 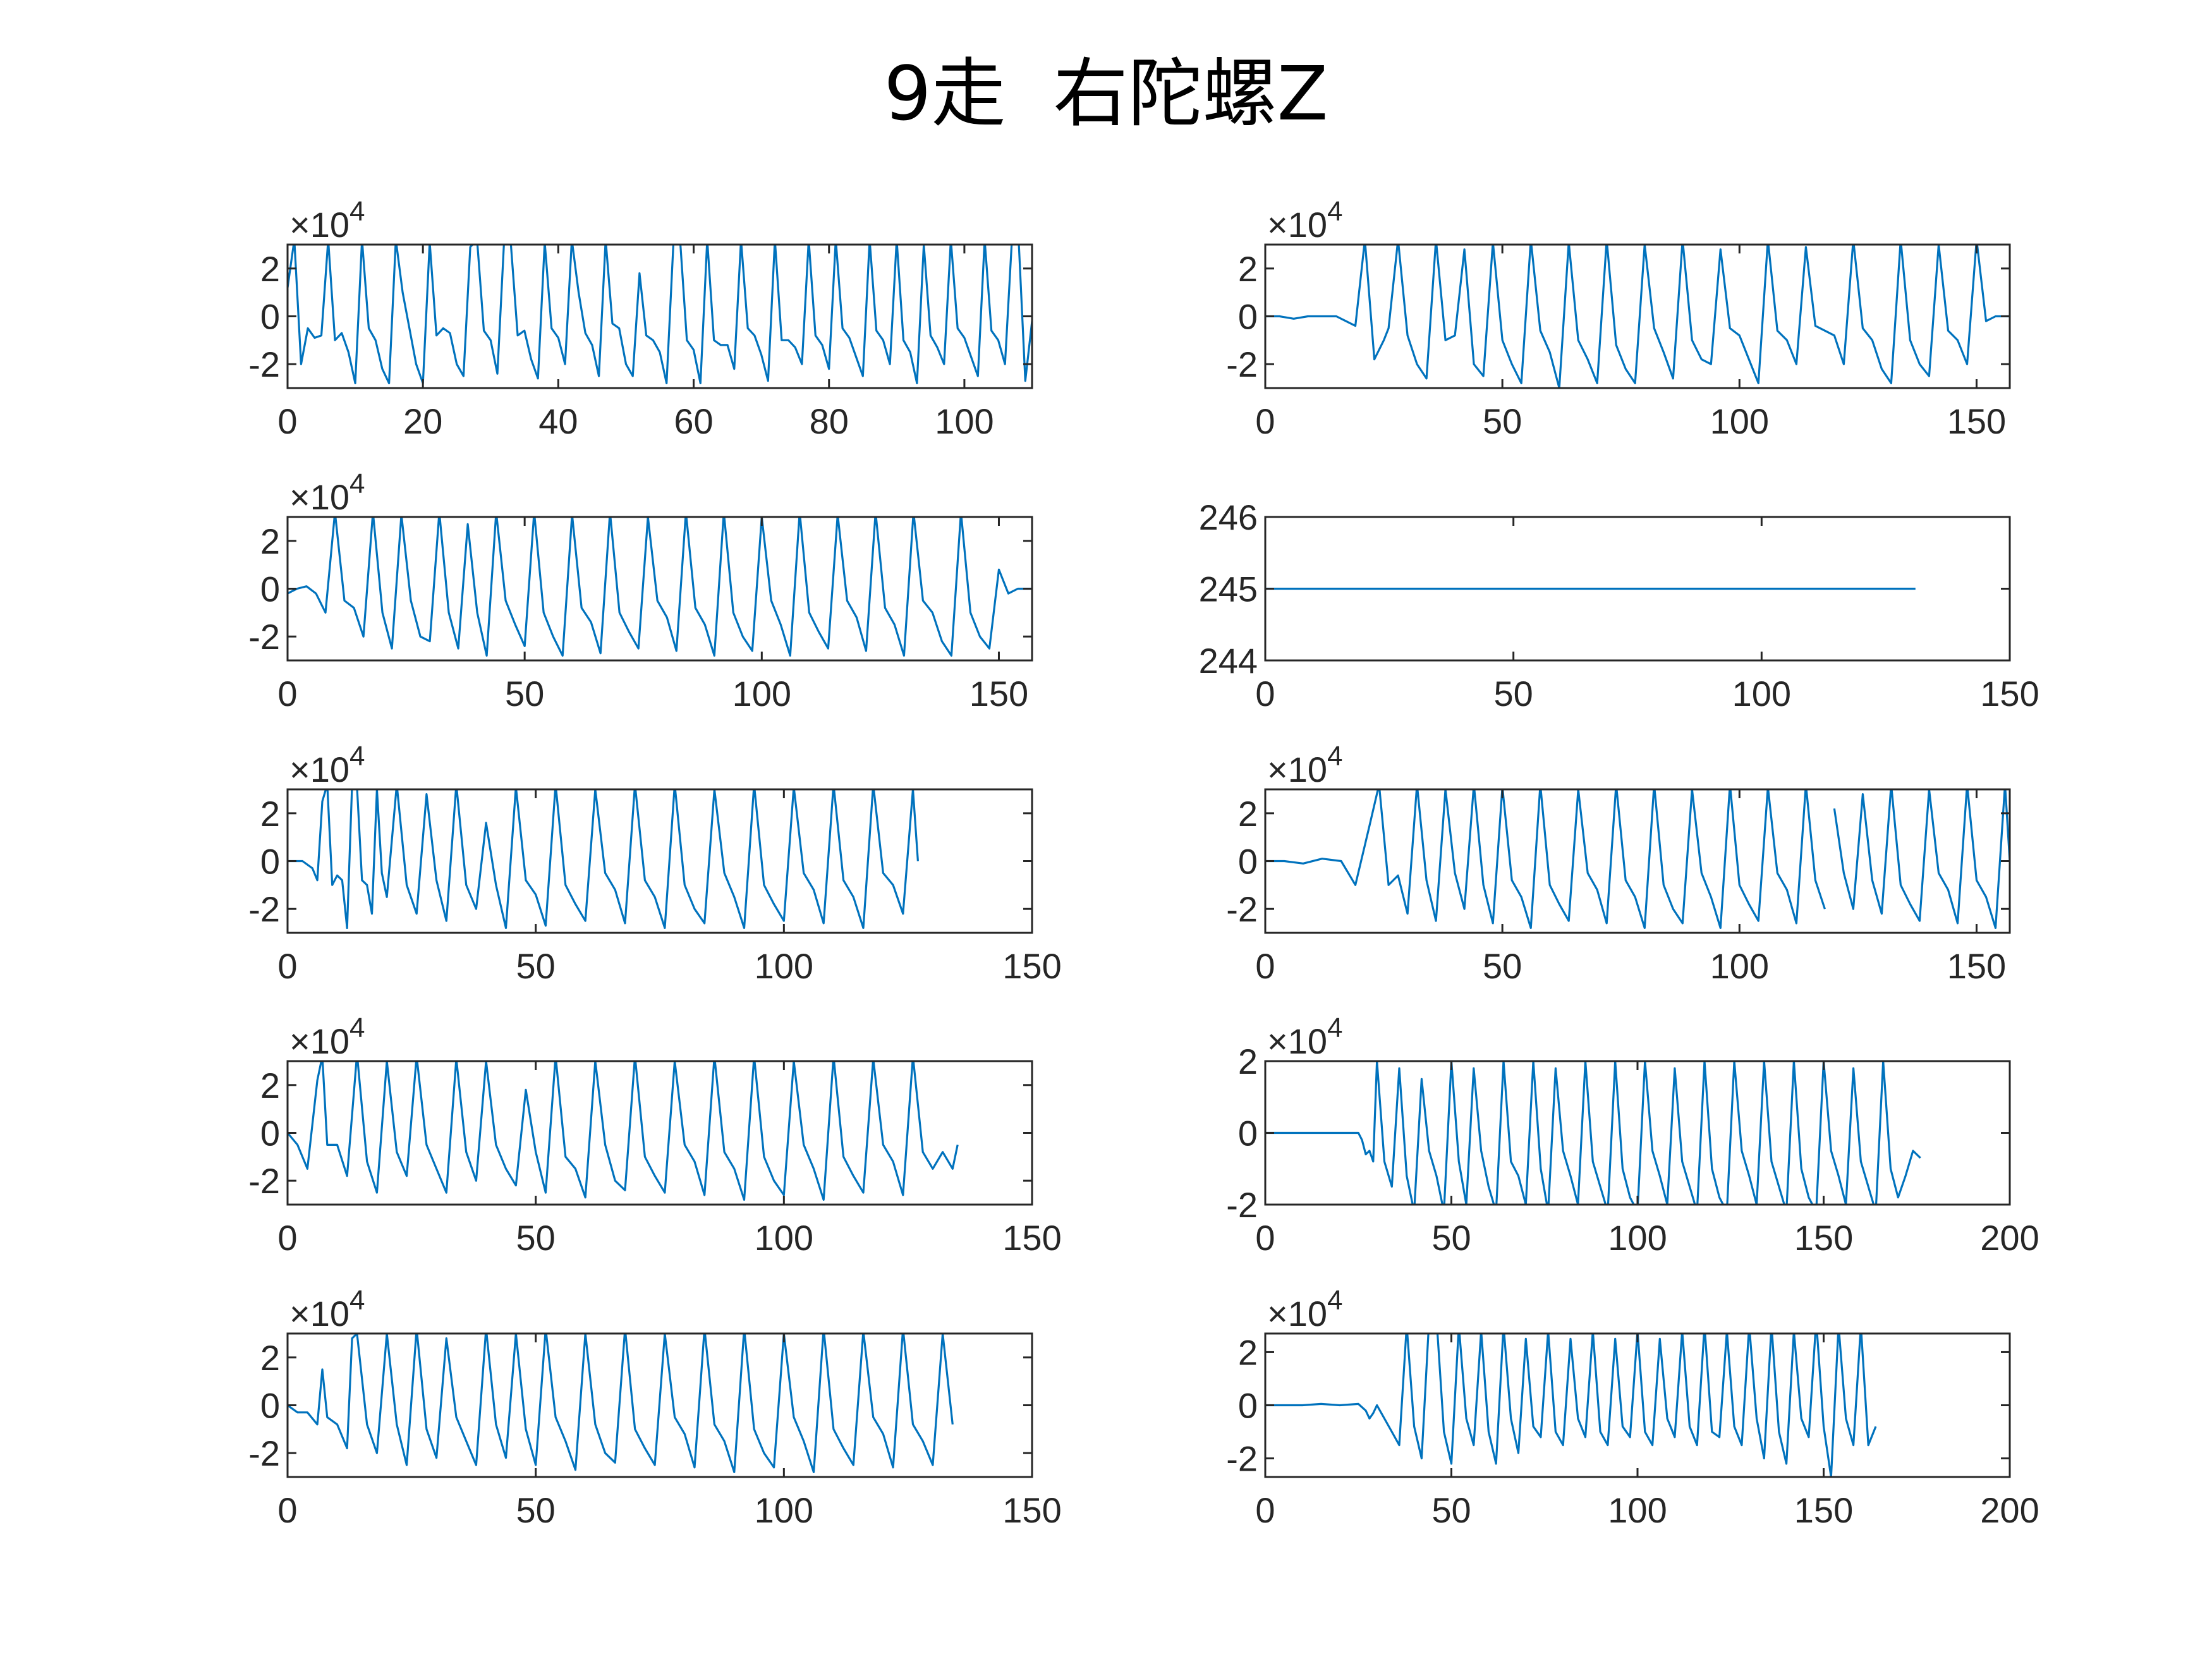 I want to click on x-tick-label: 60, so click(x=693, y=421).